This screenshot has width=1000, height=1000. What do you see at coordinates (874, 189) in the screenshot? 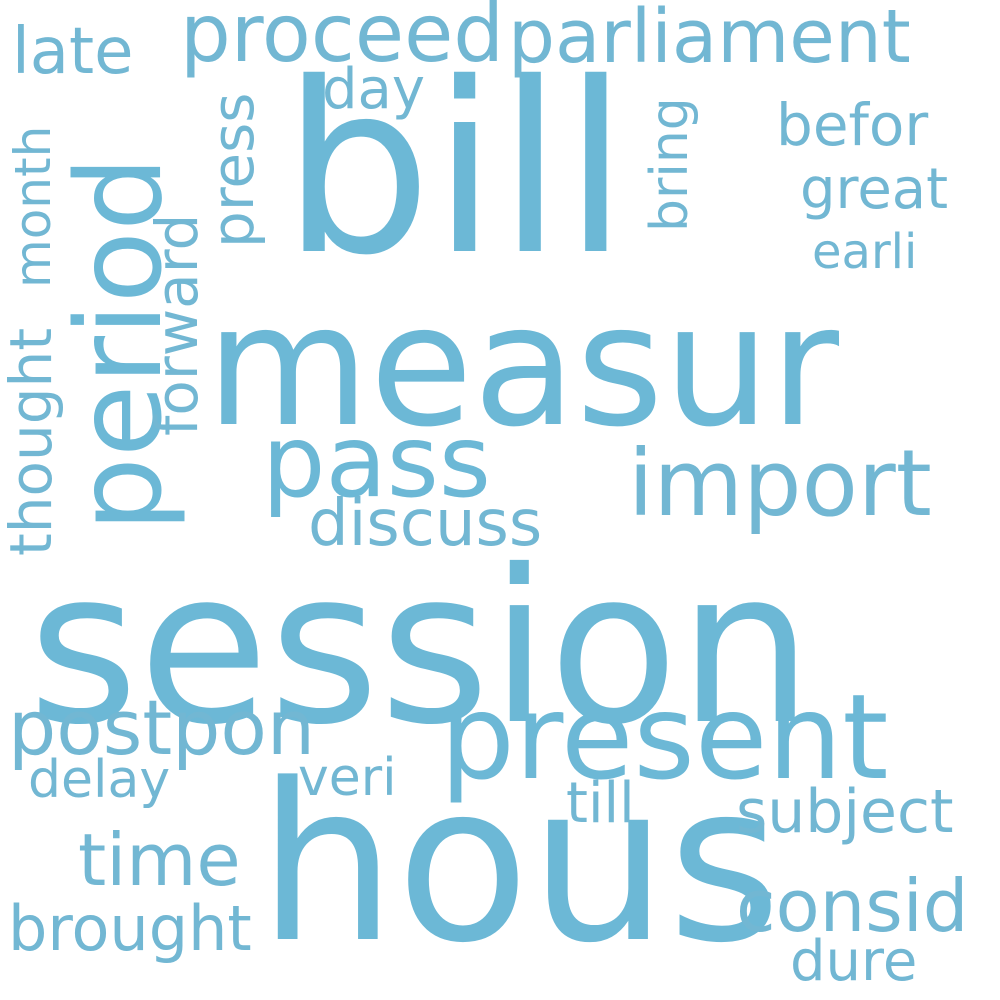
I see `word-great: great` at bounding box center [874, 189].